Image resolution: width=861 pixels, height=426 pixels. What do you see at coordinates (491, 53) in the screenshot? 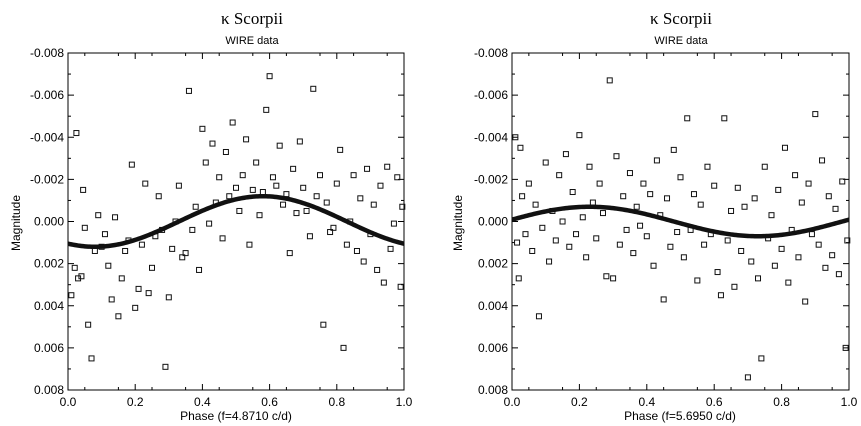
I see `y-tick-label: -0.008` at bounding box center [491, 53].